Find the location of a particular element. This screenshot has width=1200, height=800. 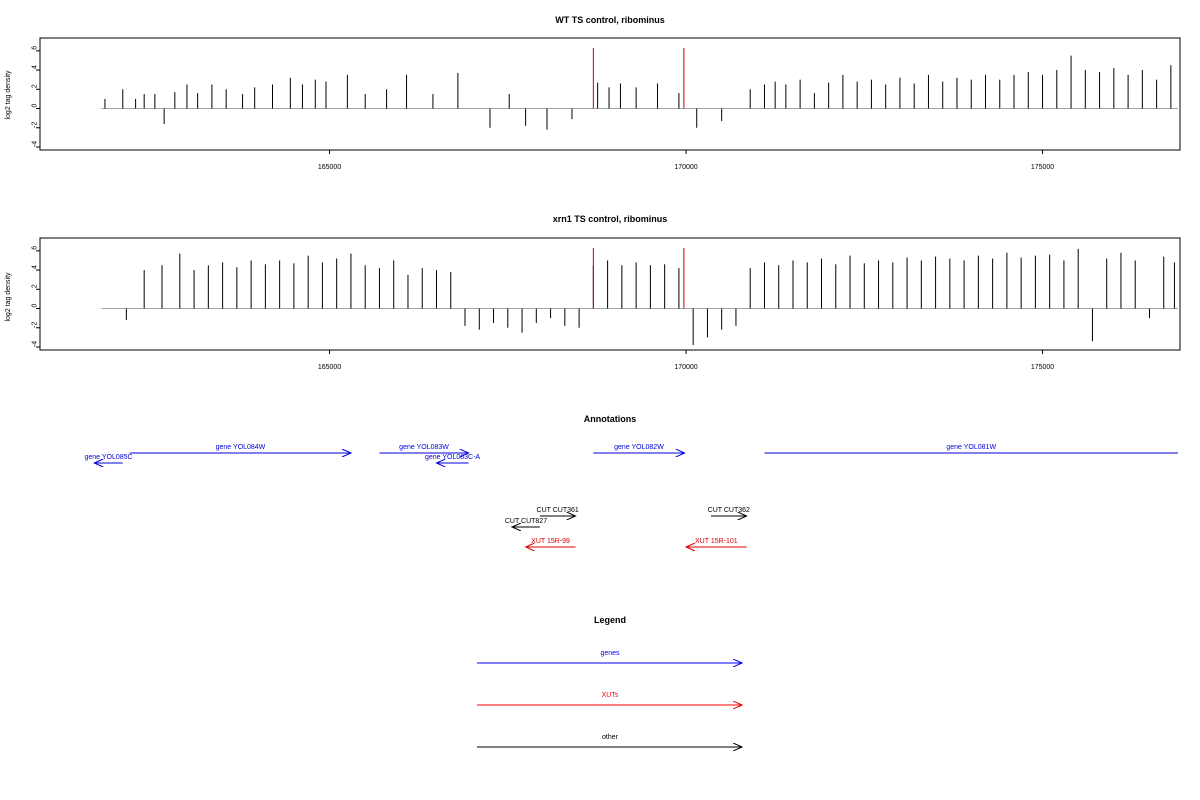

legend-label: XUTs is located at coordinates (610, 695).